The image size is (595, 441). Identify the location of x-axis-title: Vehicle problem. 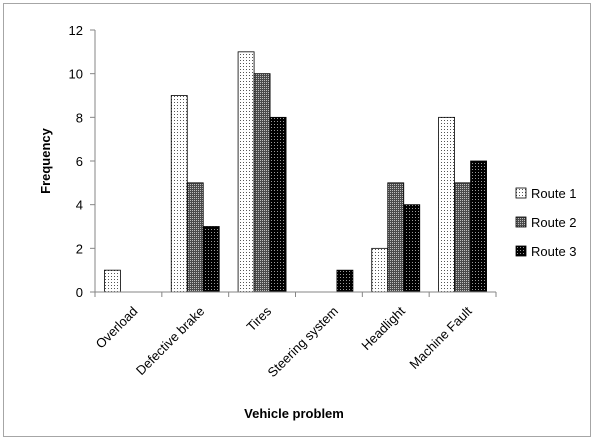
(294, 413).